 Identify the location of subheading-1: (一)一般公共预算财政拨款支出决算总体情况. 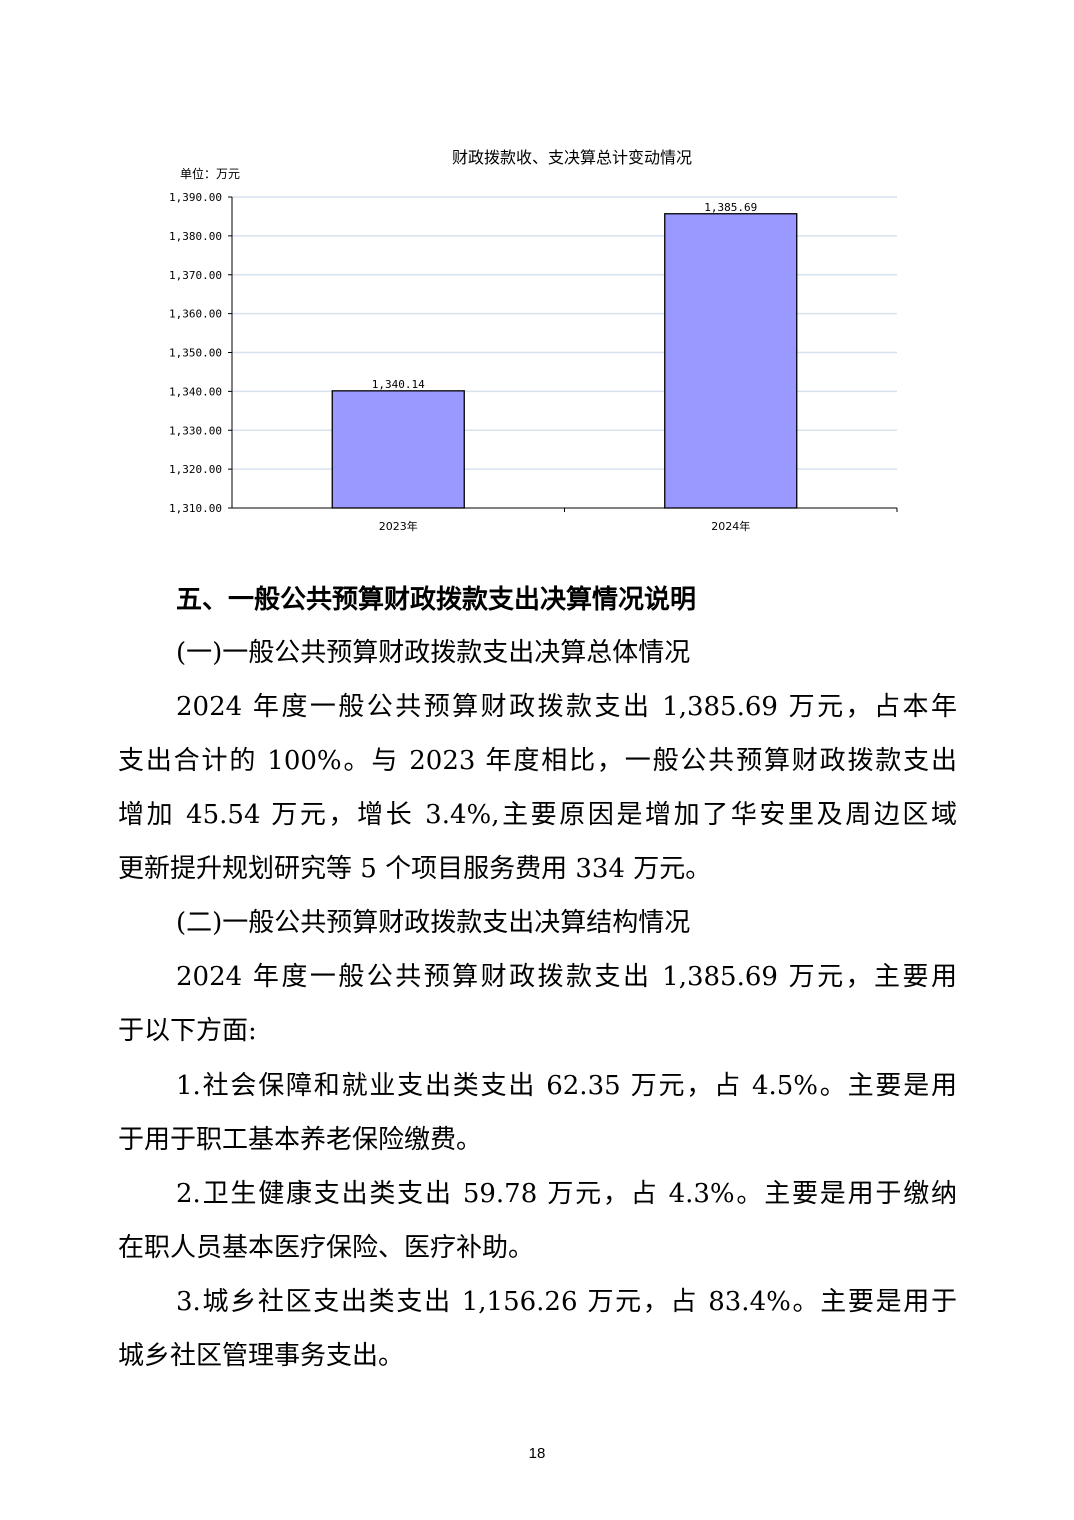
(433, 653).